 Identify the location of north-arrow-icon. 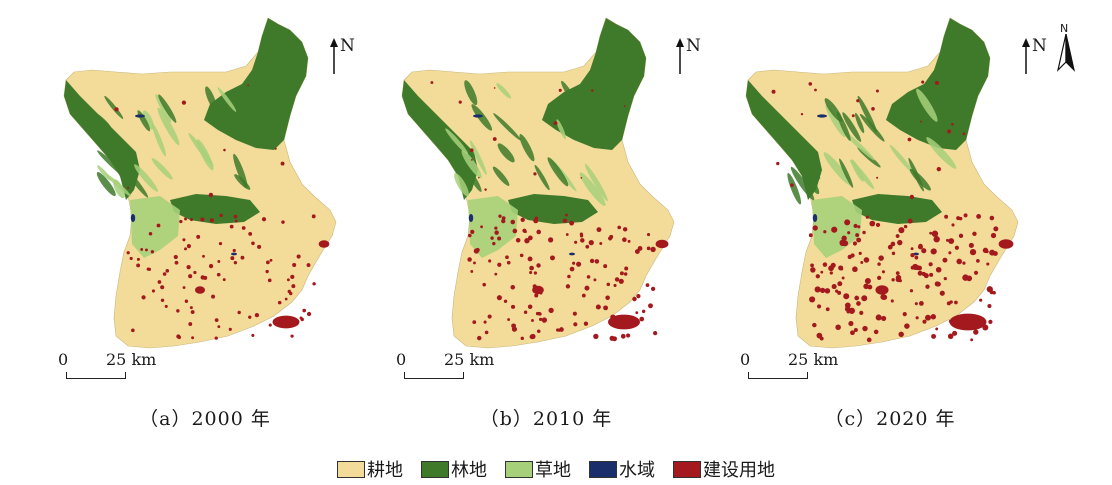
(334, 57).